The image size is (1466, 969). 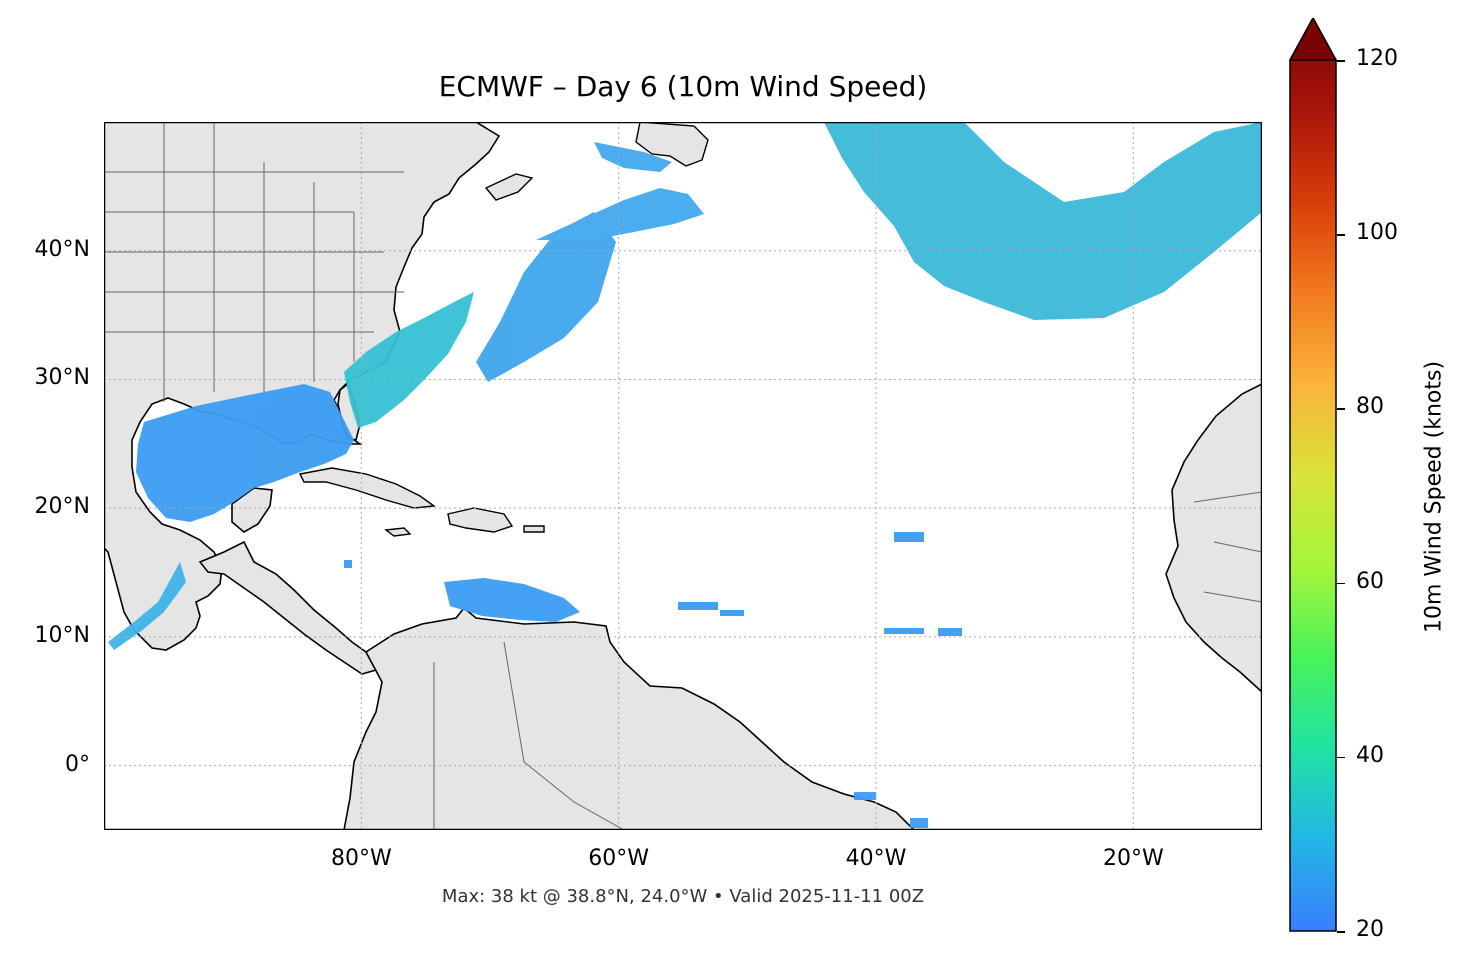 I want to click on wind-newfoundland, so click(x=633, y=157).